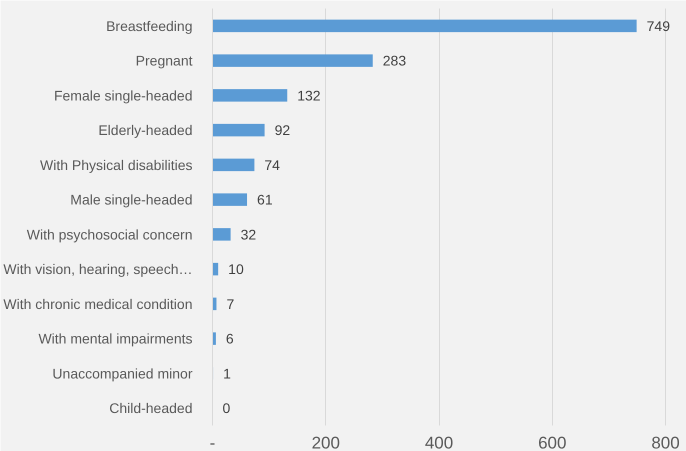 This screenshot has height=451, width=686. I want to click on y-tick-label: Female single-headed, so click(123, 95).